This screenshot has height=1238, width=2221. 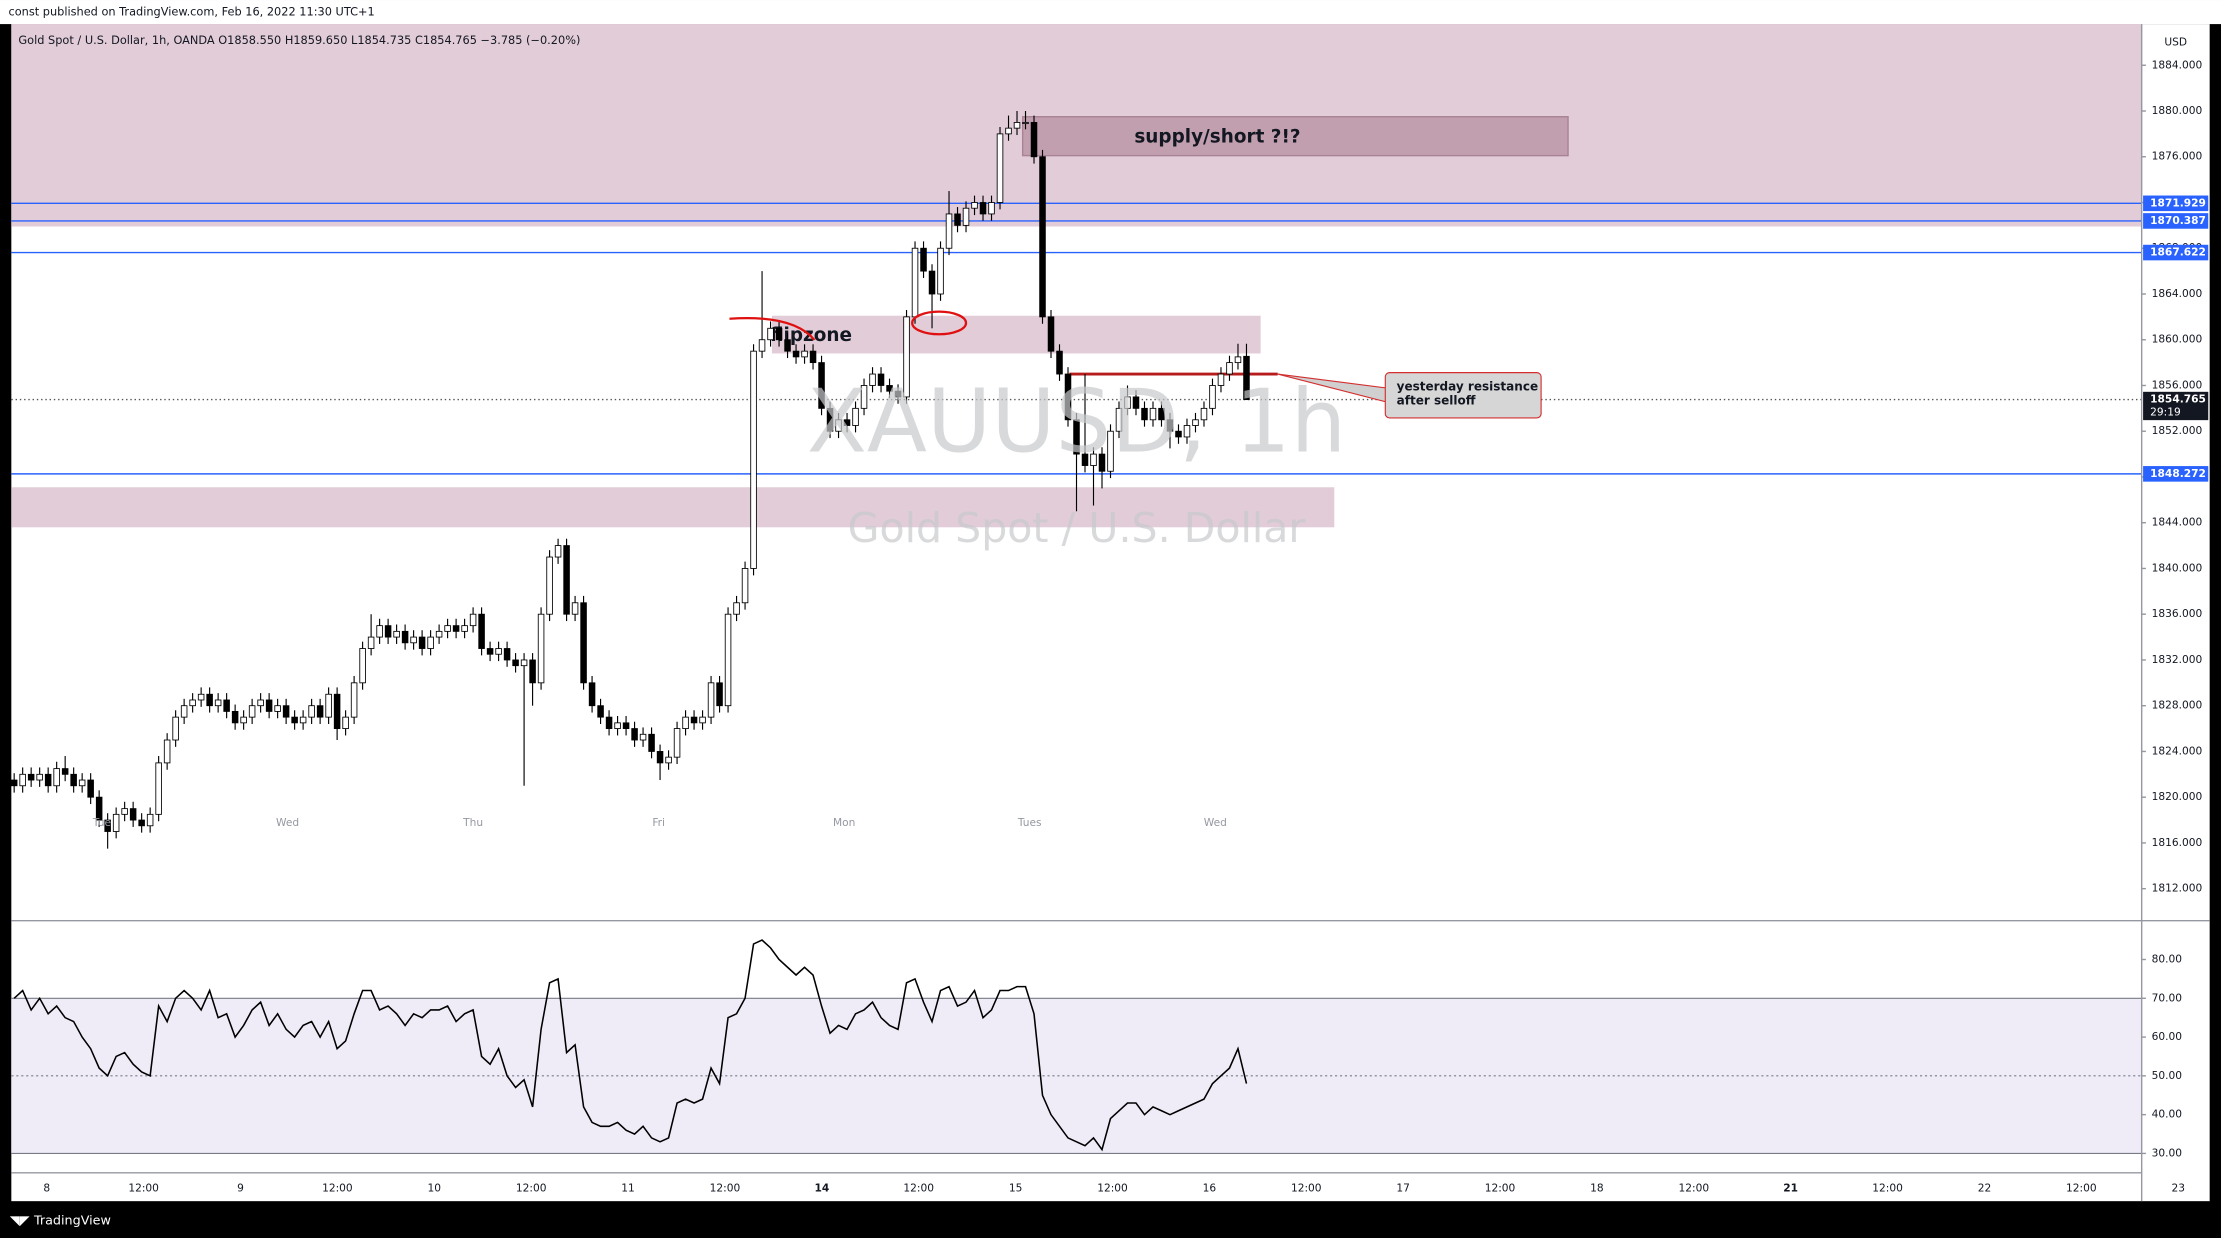 What do you see at coordinates (2167, 958) in the screenshot?
I see `rsi-tick-label: 80.00` at bounding box center [2167, 958].